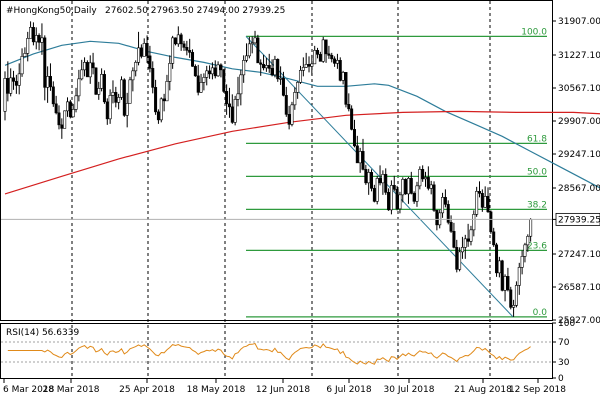 Image resolution: width=600 pixels, height=400 pixels. I want to click on y-tick-label: 25927.00, so click(579, 321).